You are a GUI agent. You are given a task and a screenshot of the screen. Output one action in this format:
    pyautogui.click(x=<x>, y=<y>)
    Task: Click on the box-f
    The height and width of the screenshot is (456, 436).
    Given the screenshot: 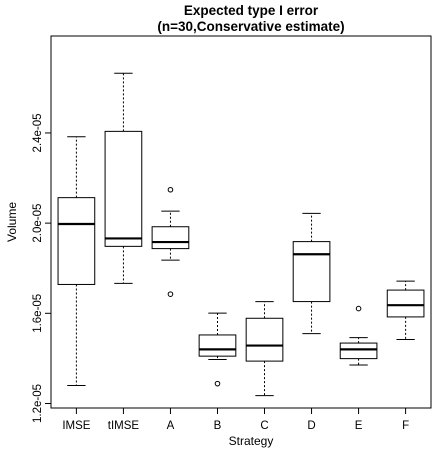 What is the action you would take?
    pyautogui.click(x=405, y=310)
    